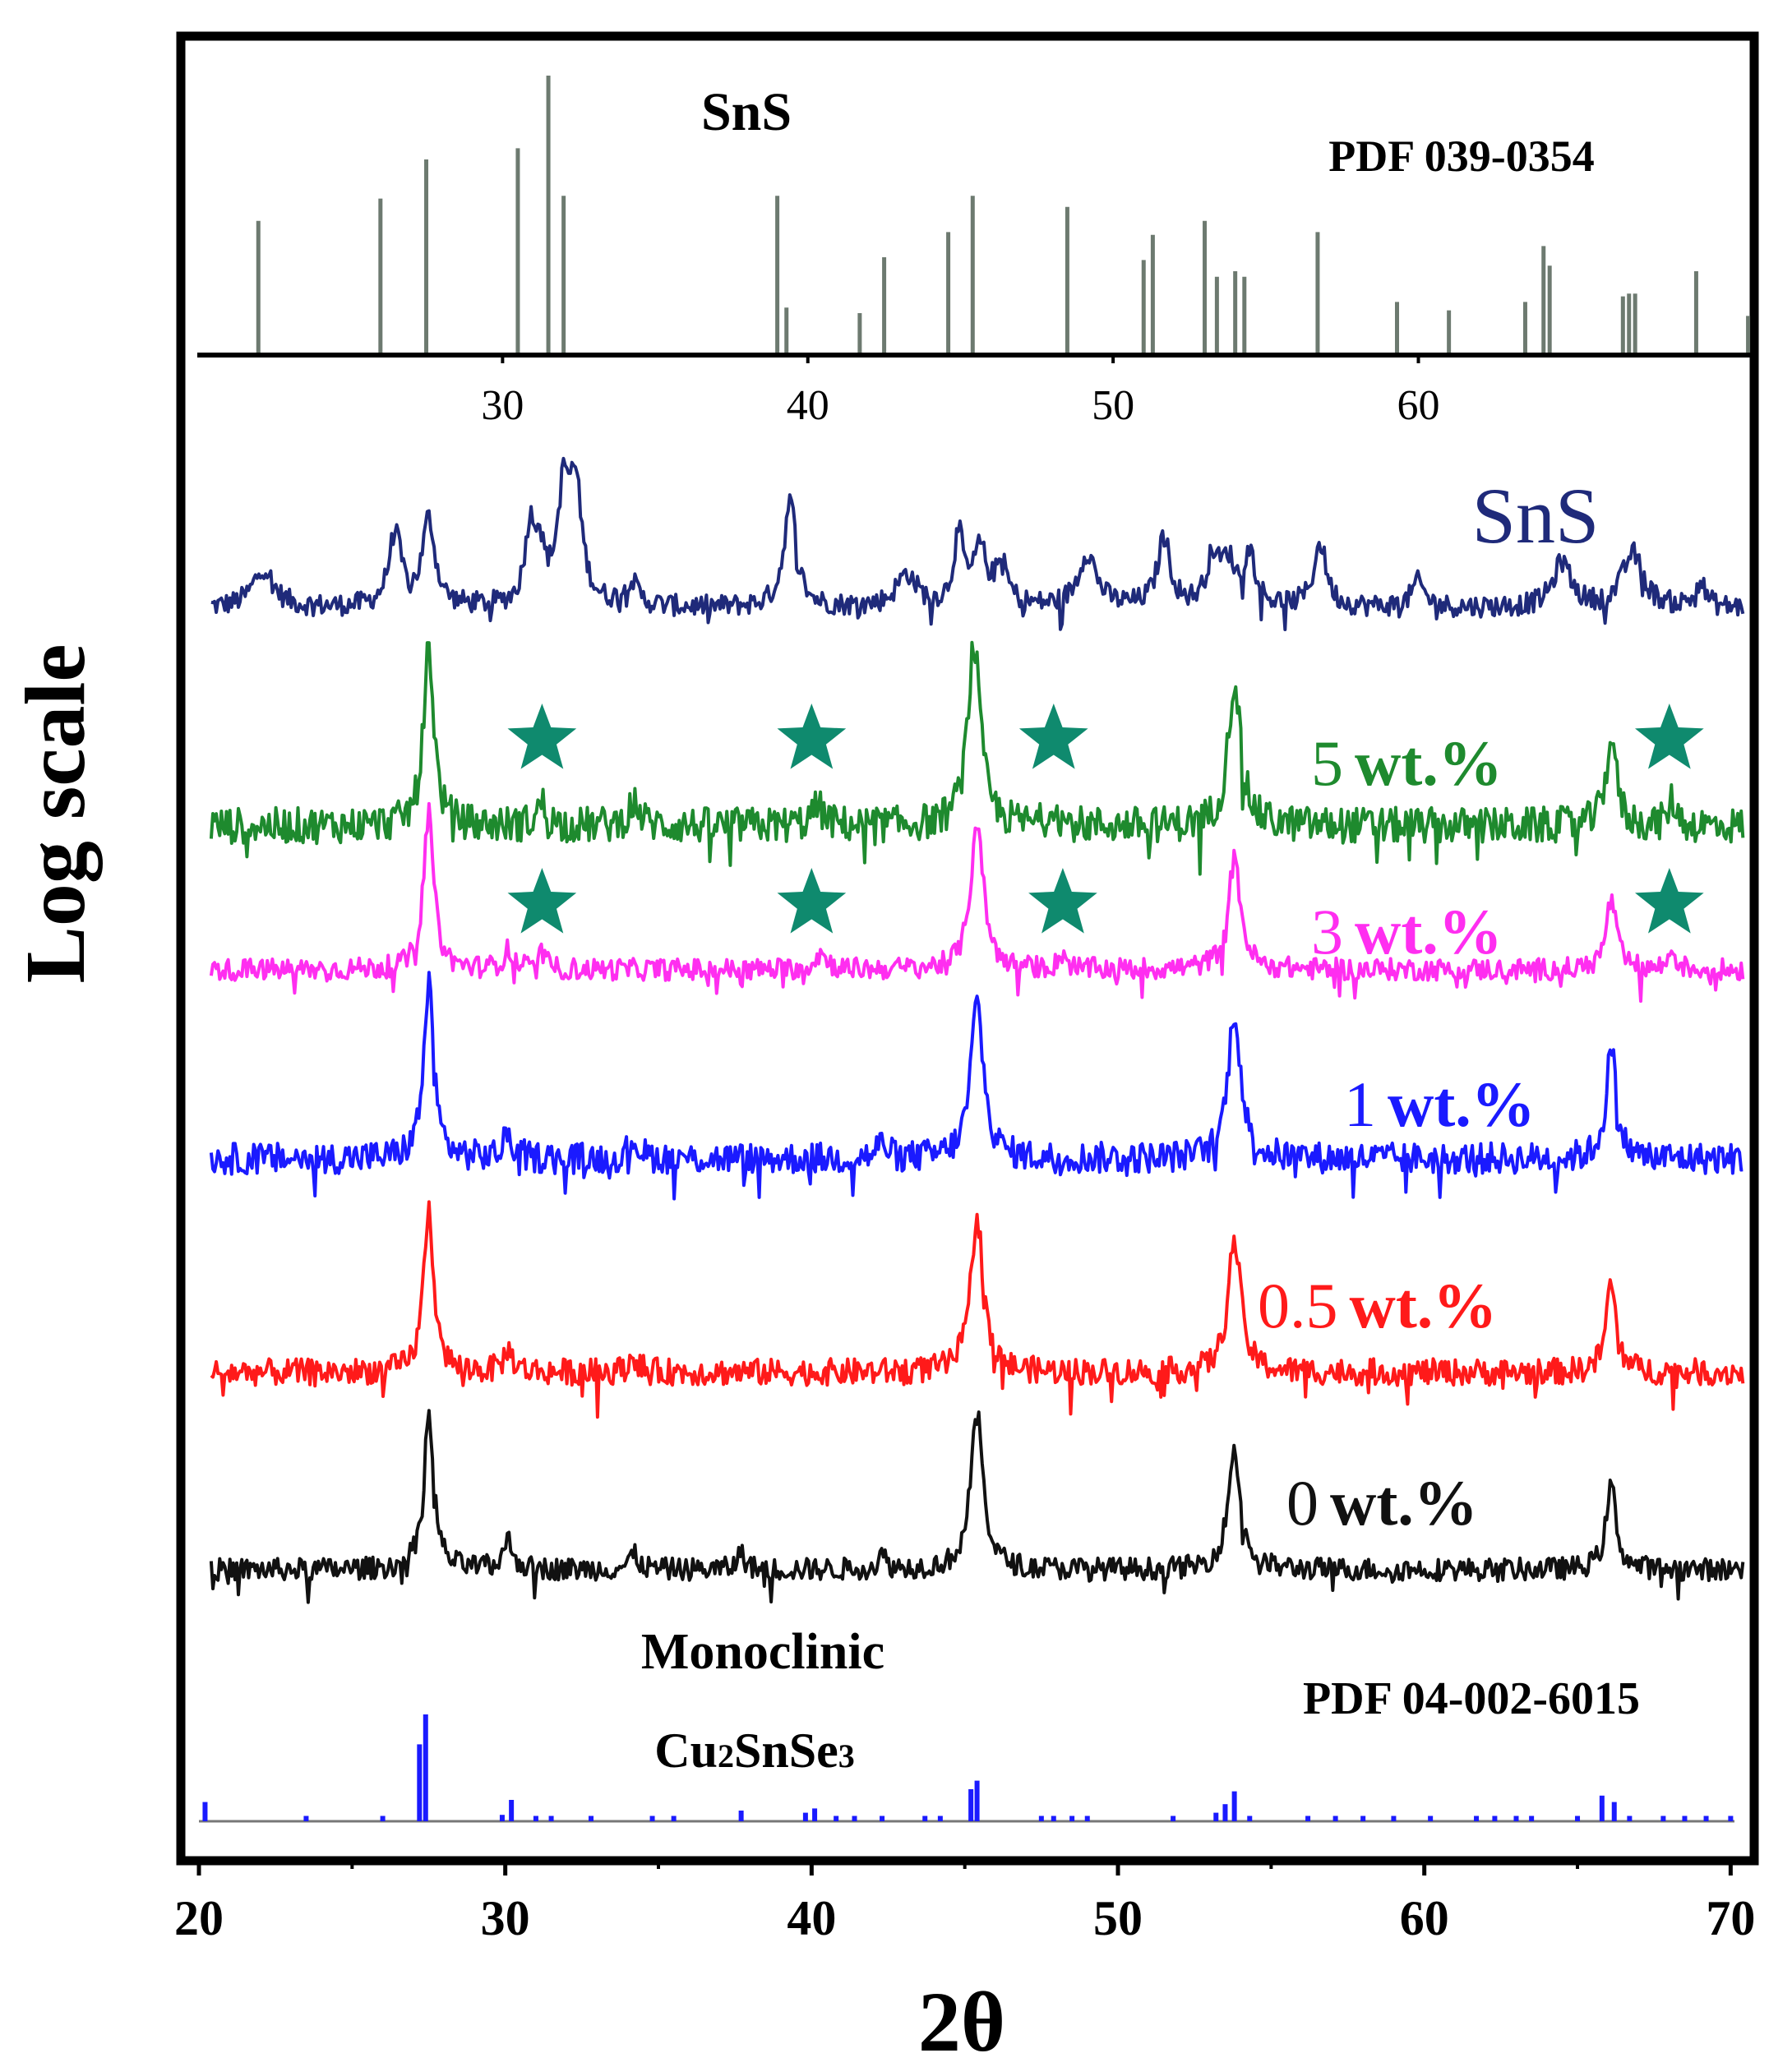 The image size is (1792, 2067). I want to click on xrd-trace-5-wt-, so click(977, 758).